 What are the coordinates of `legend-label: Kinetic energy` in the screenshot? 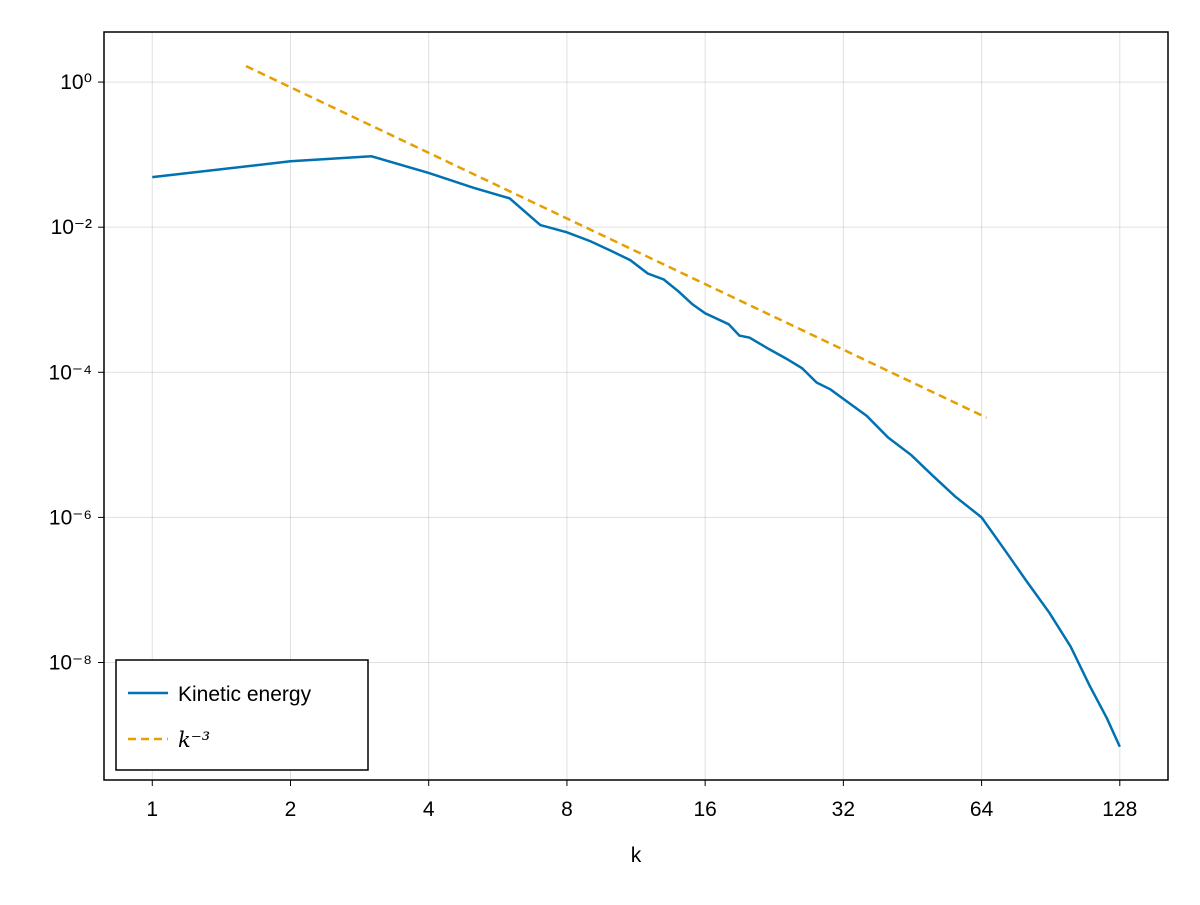 It's located at (245, 694).